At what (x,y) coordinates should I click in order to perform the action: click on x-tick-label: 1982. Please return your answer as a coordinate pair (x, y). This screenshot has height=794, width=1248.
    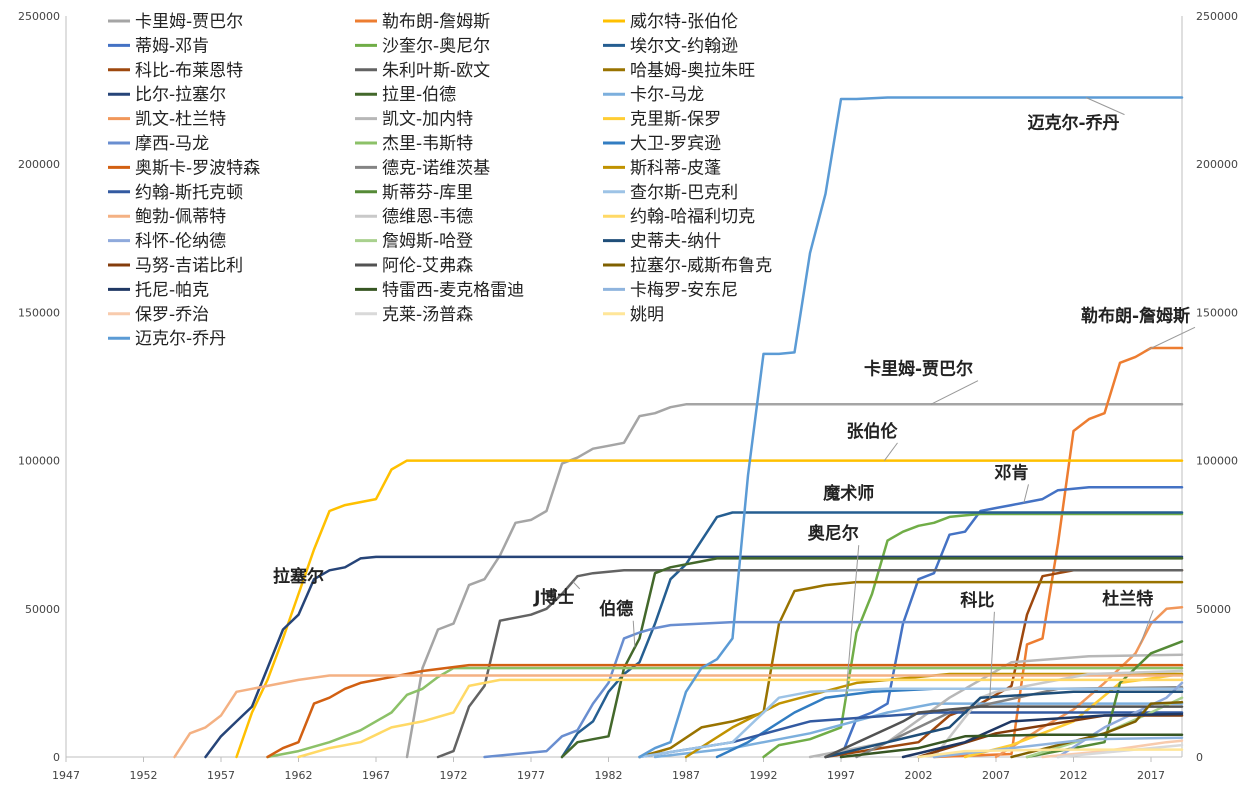
    Looking at the image, I should click on (609, 775).